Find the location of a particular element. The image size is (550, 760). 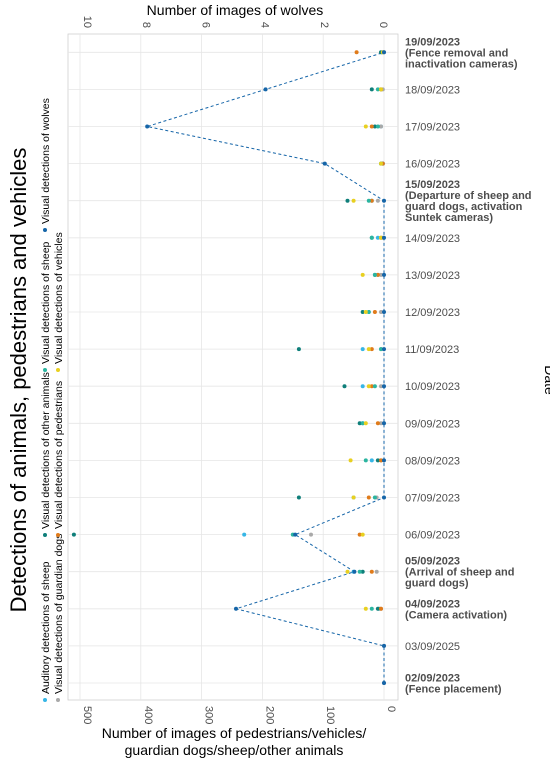

date-annotation: guard dogs) is located at coordinates (437, 584).